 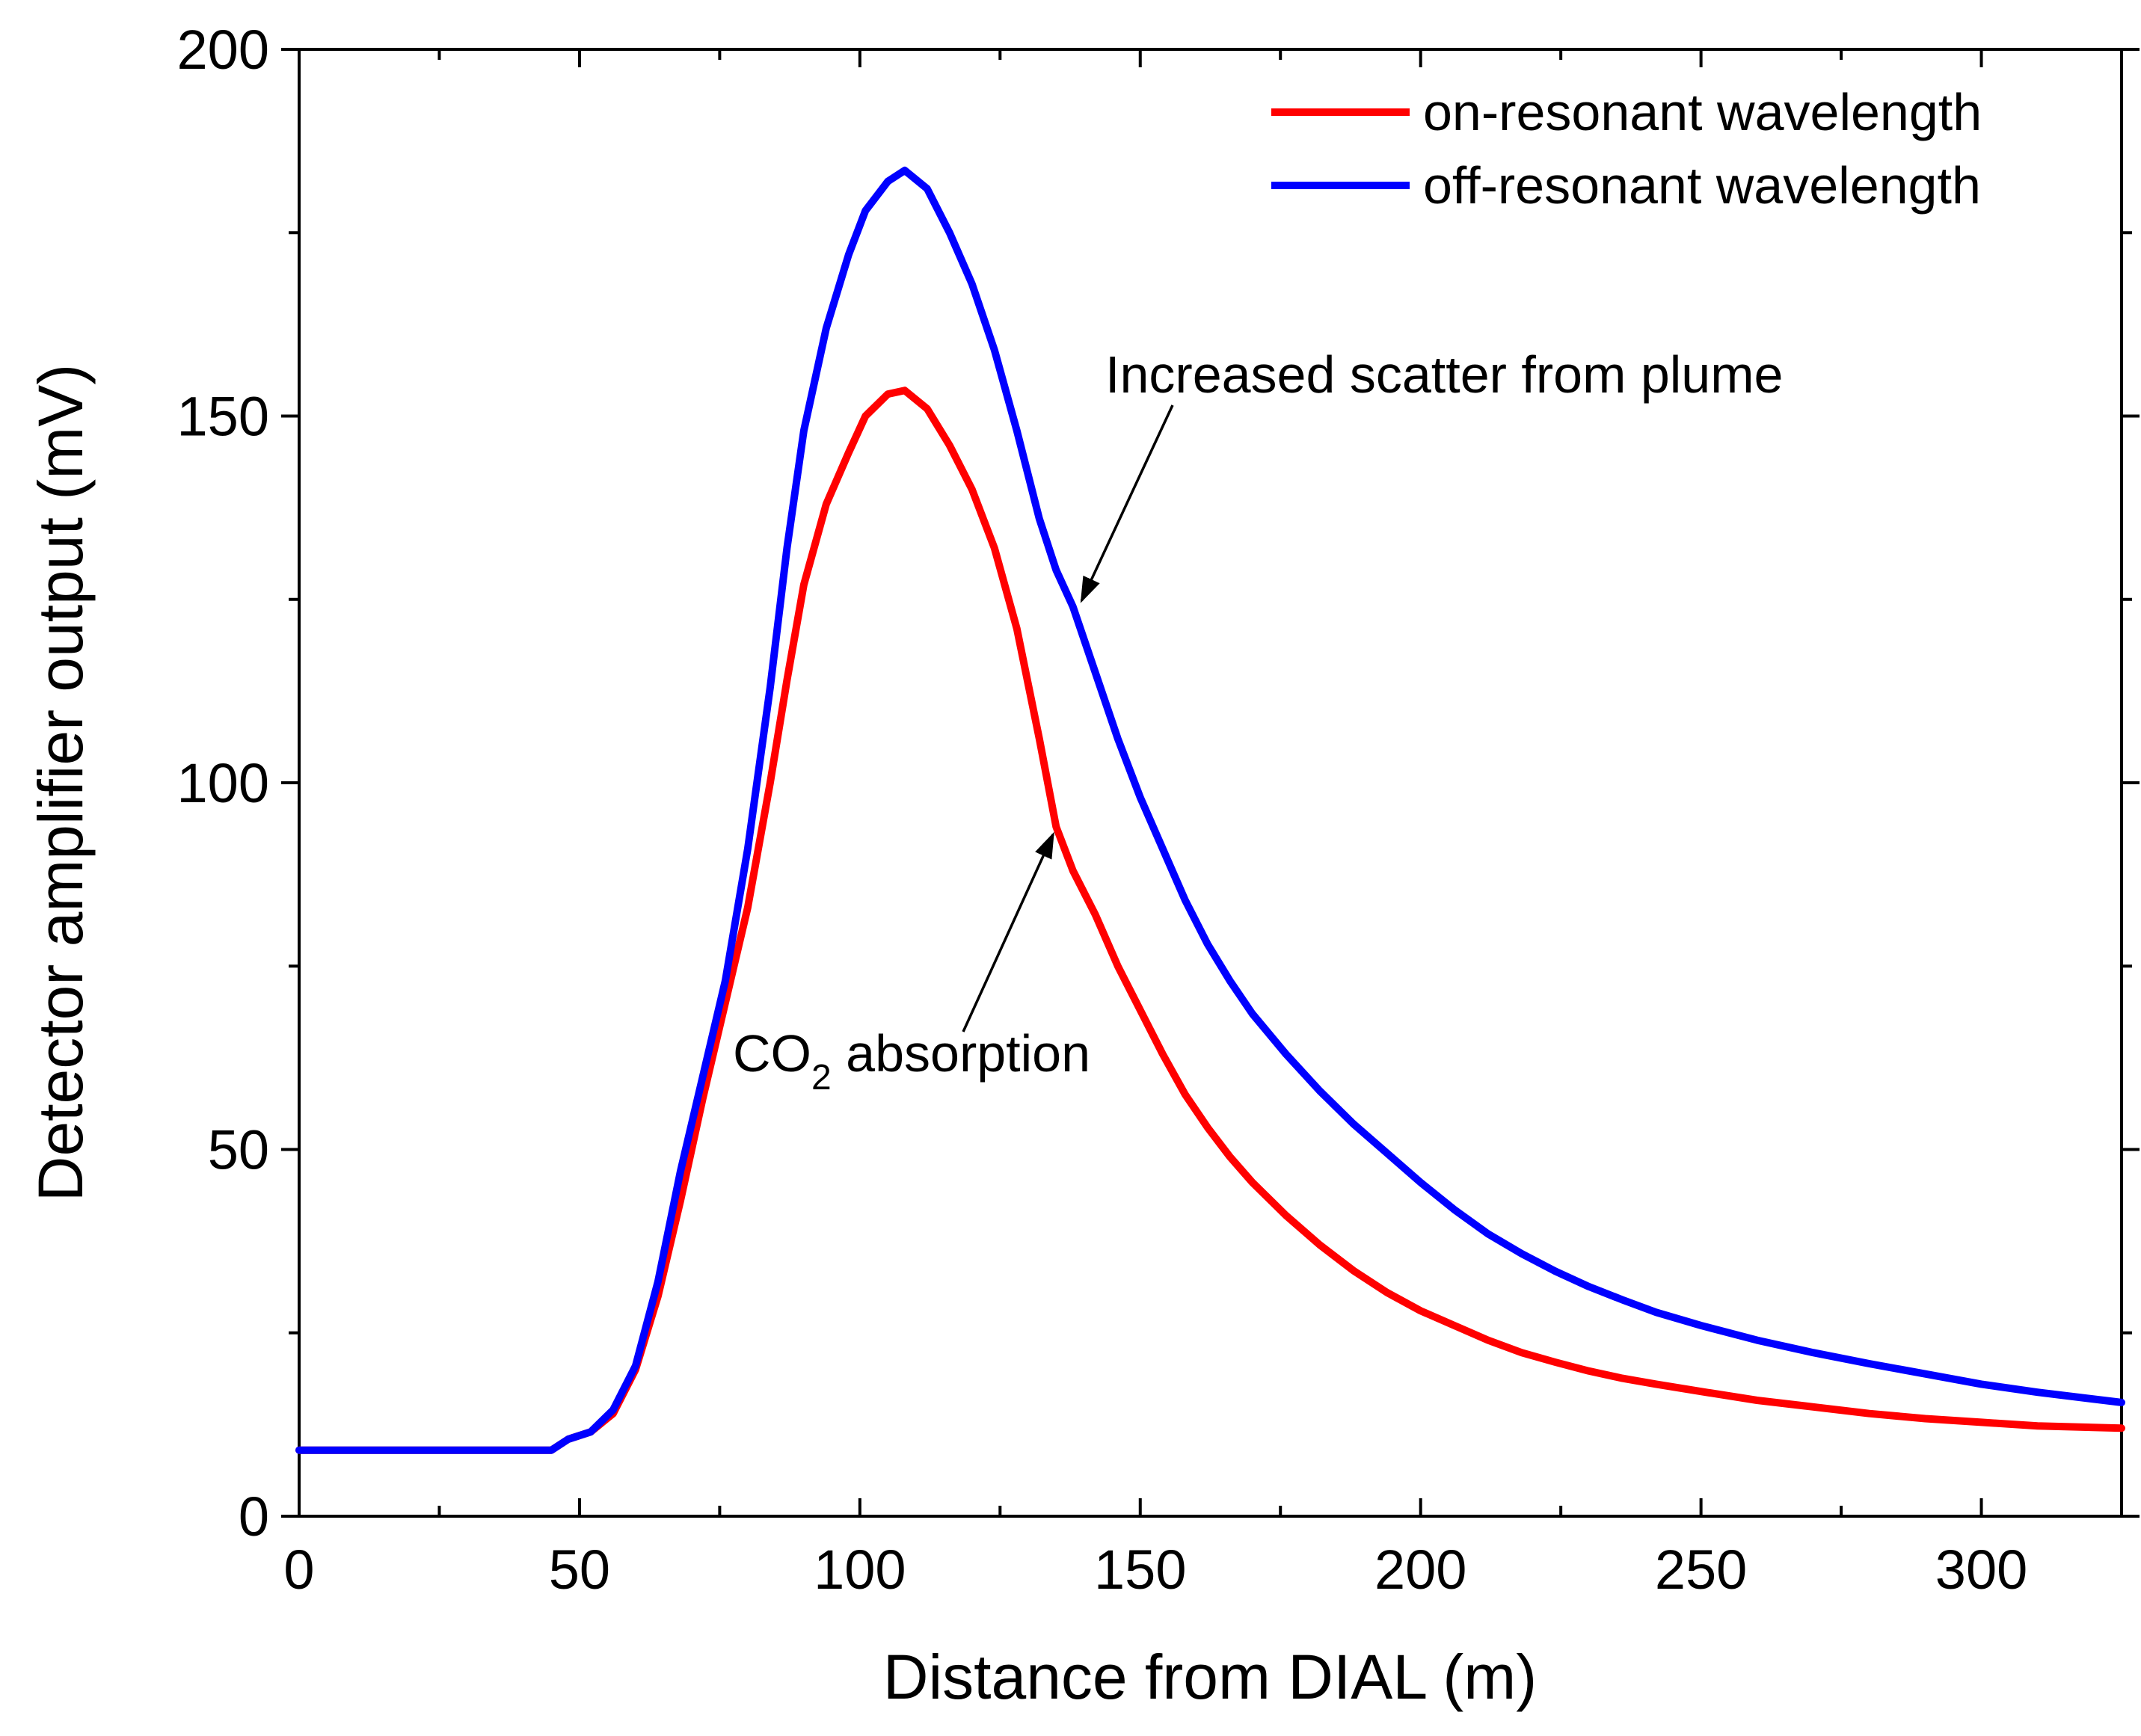 I want to click on annotation-co2-arrow, so click(x=1008, y=931).